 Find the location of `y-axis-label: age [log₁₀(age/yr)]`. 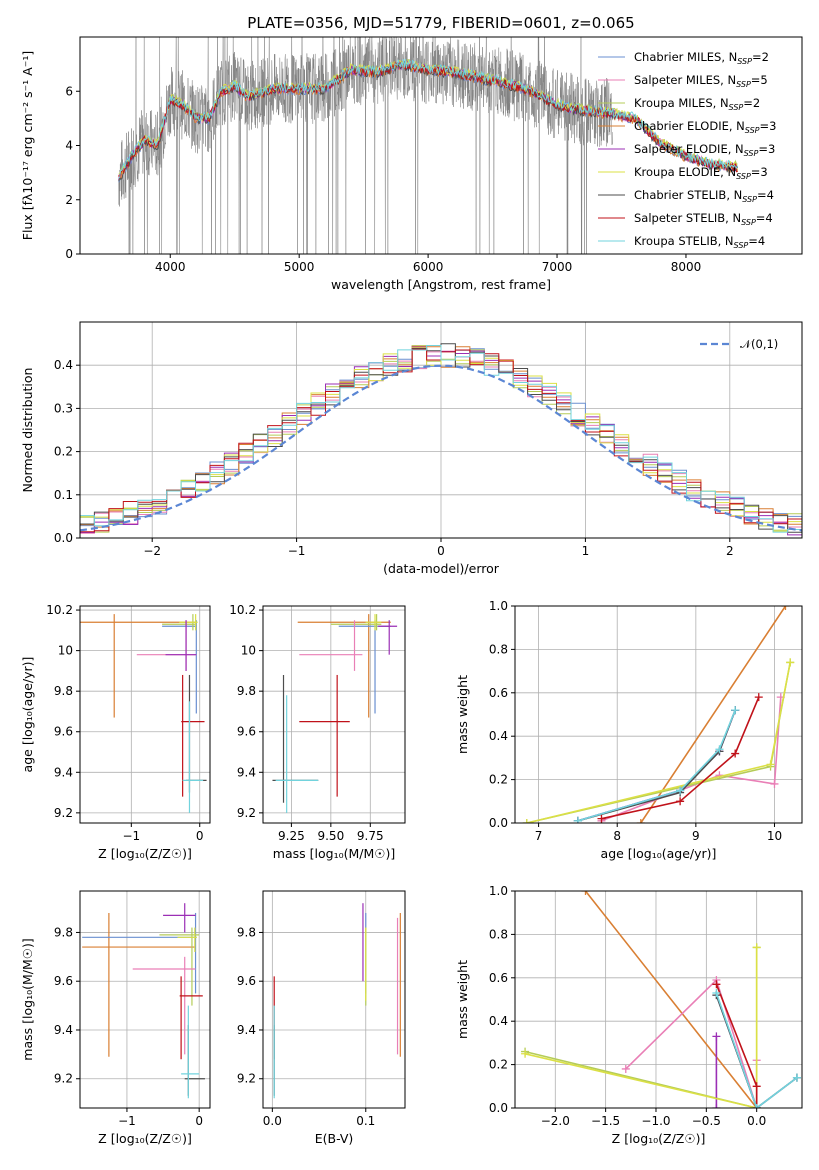

y-axis-label: age [log₁₀(age/yr)] is located at coordinates (27, 715).